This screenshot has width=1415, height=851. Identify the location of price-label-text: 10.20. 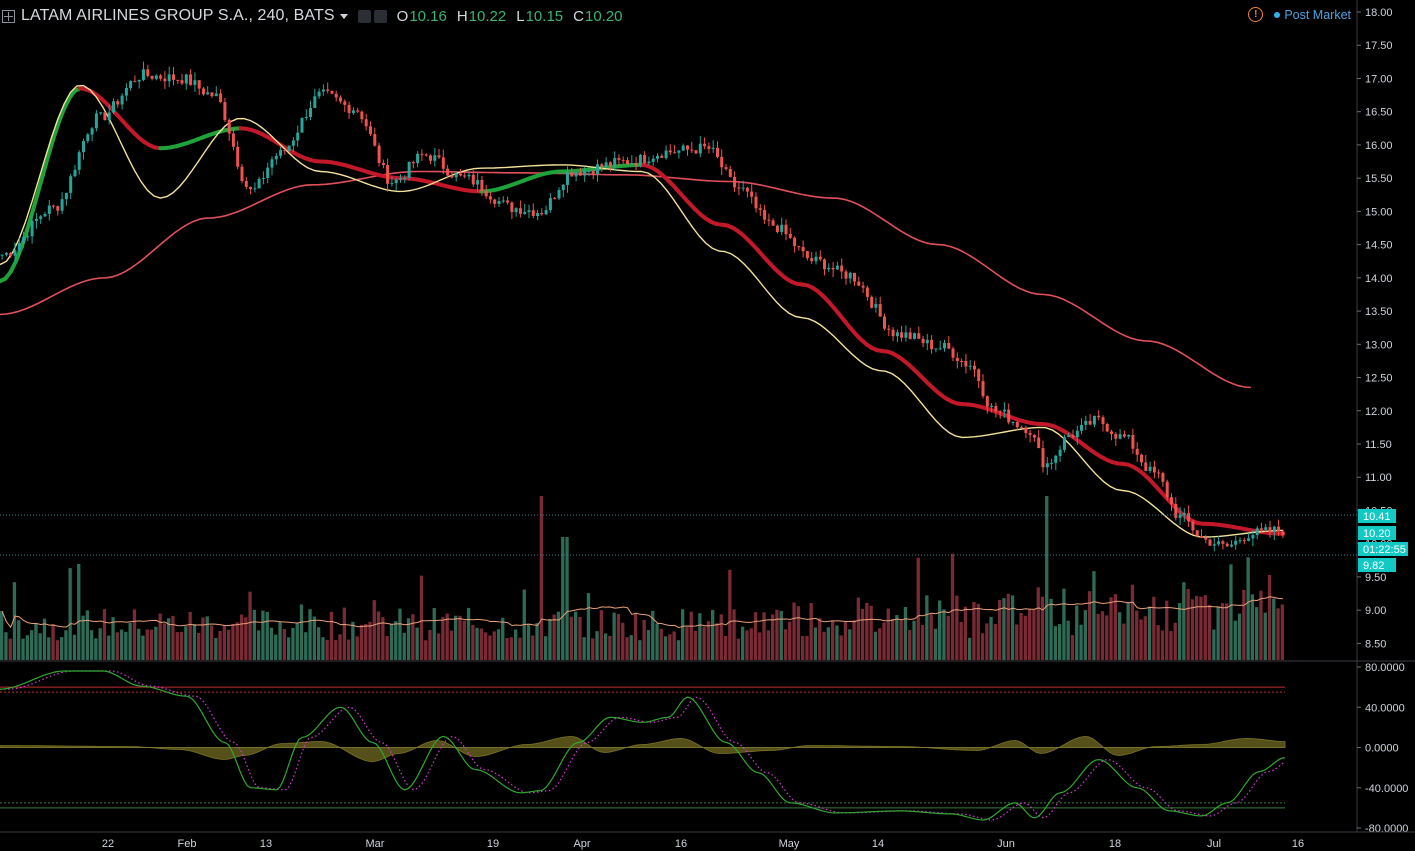
(1377, 534).